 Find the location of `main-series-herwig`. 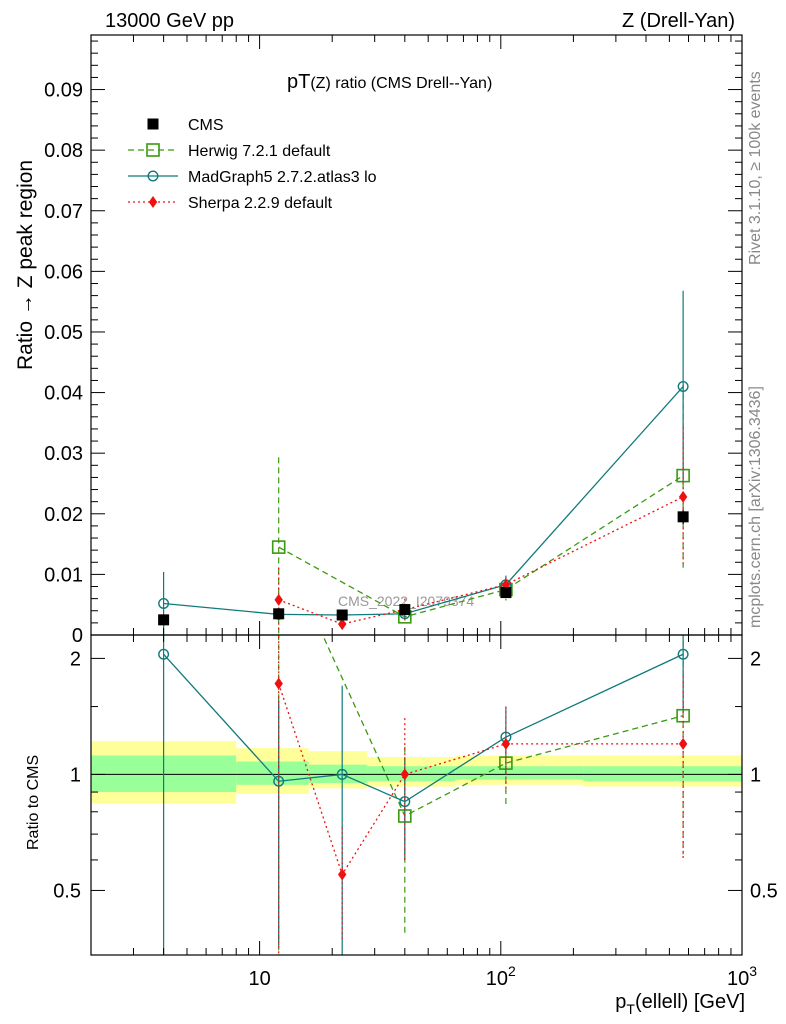

main-series-herwig is located at coordinates (480, 509).